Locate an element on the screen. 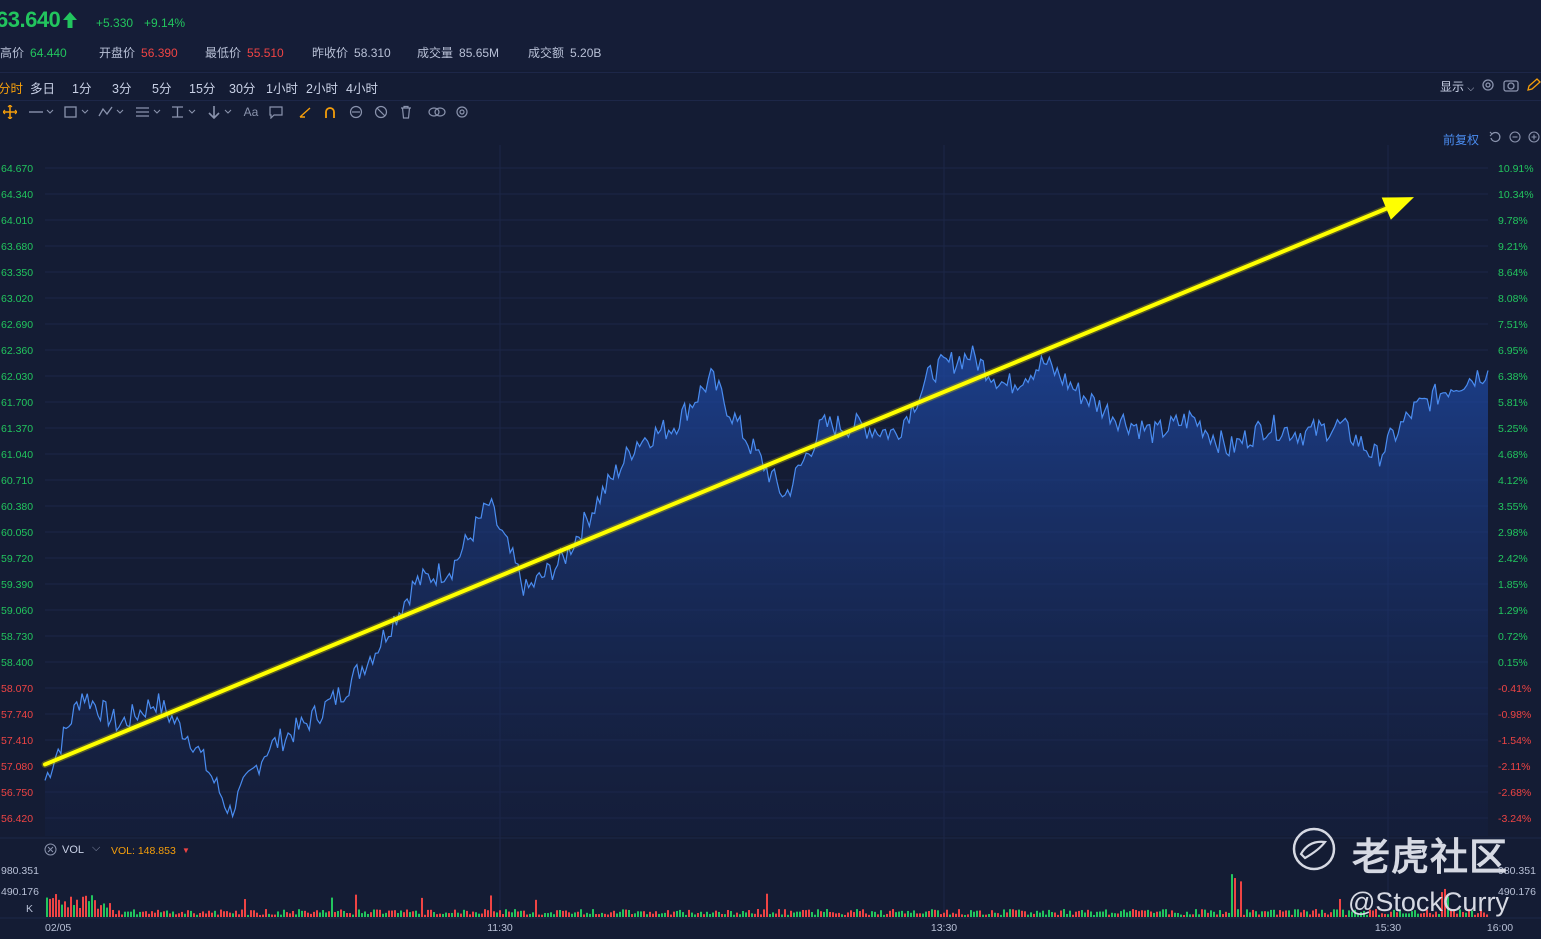 This screenshot has height=939, width=1541. text-icon: Aa is located at coordinates (251, 112).